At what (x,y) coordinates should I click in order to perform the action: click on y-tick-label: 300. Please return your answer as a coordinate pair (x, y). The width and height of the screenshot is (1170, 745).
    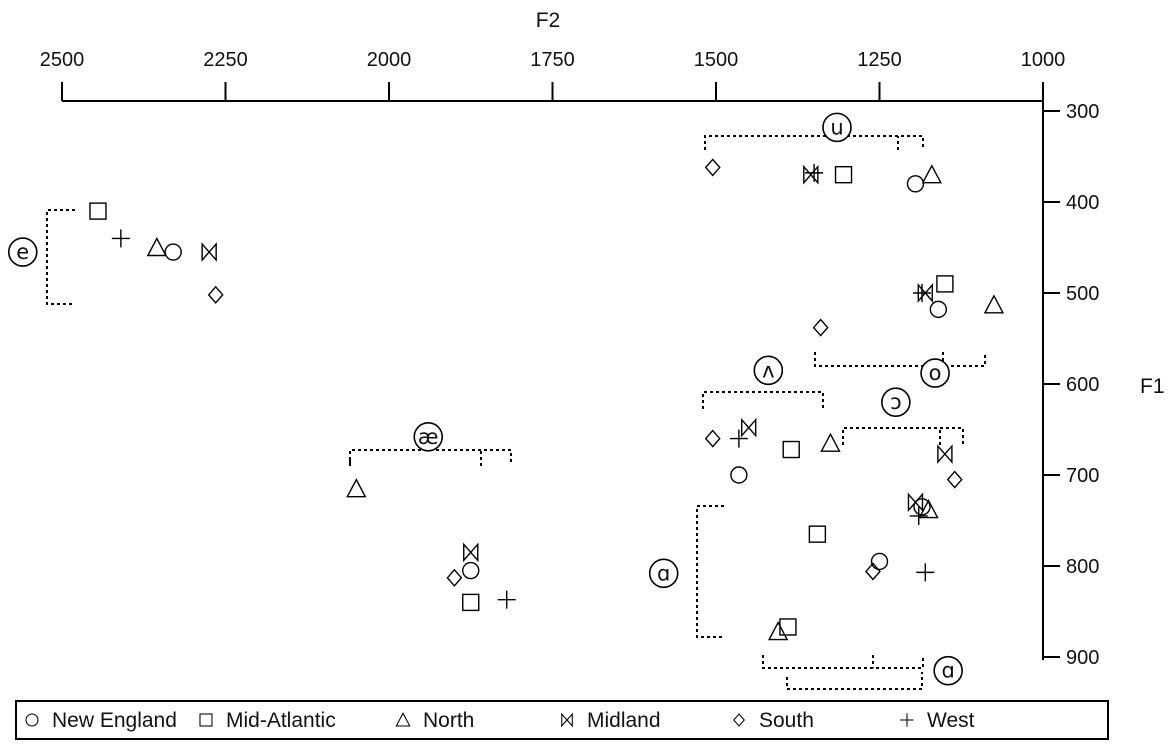
    Looking at the image, I should click on (1082, 112).